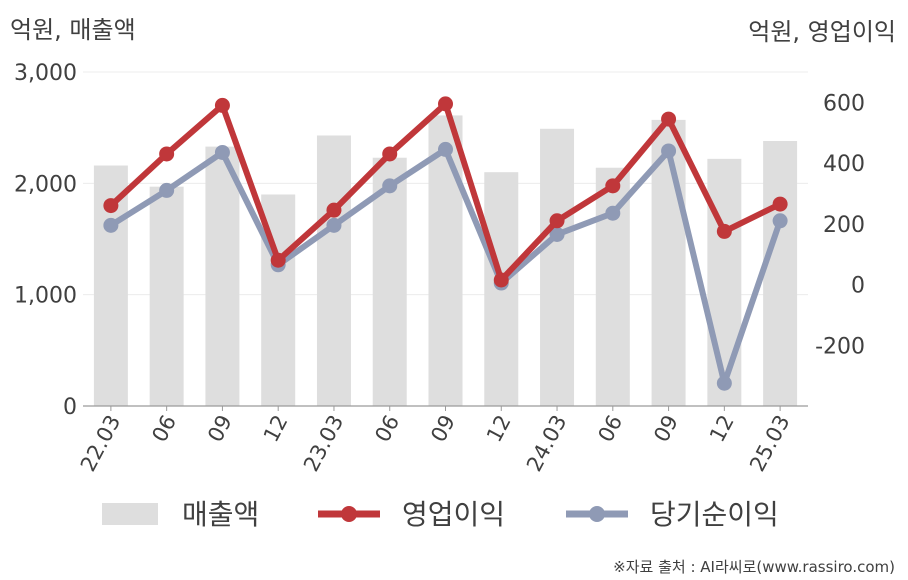 The width and height of the screenshot is (908, 580). What do you see at coordinates (840, 346) in the screenshot?
I see `right-tick-label: -200` at bounding box center [840, 346].